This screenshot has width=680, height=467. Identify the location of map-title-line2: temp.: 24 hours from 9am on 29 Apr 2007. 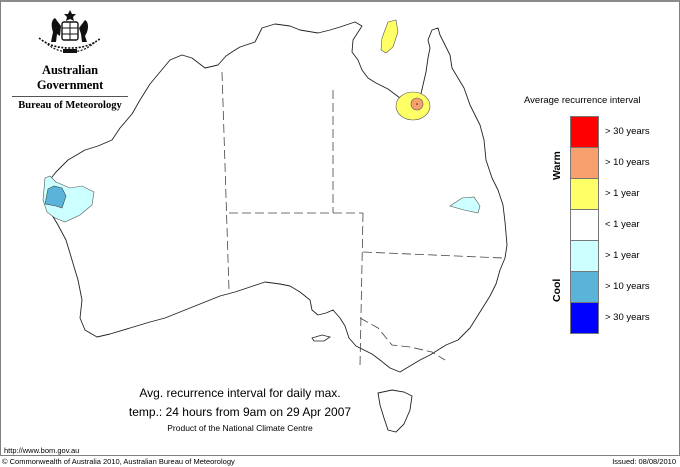
(240, 412).